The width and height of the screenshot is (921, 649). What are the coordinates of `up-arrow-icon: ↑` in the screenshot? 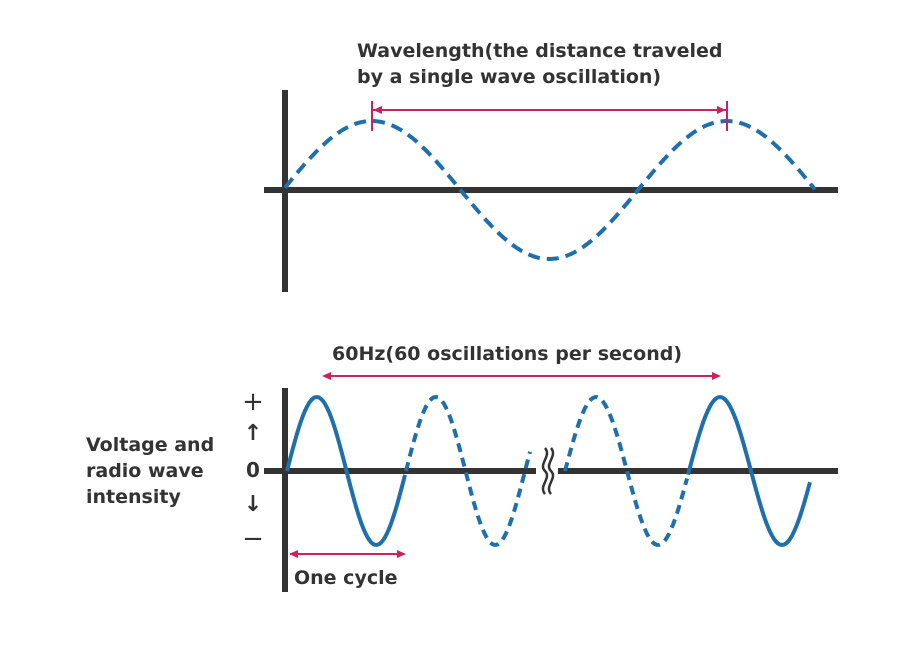 It's located at (253, 433).